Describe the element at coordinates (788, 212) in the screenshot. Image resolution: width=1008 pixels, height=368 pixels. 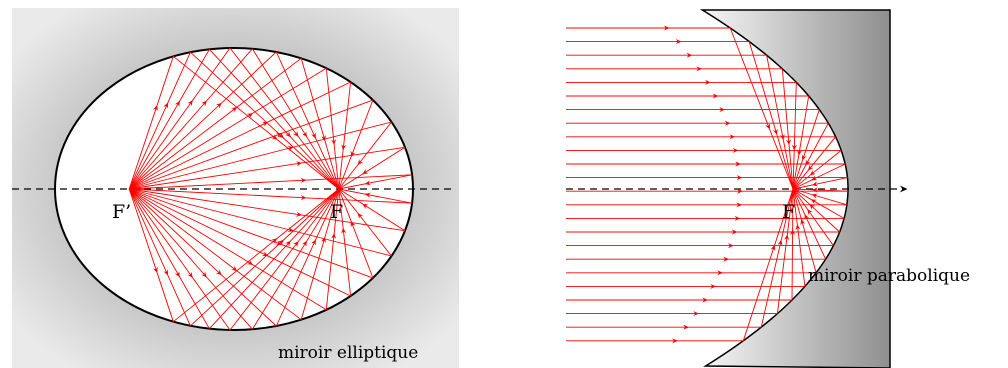
I see `parabolic-focus-label: F` at that location.